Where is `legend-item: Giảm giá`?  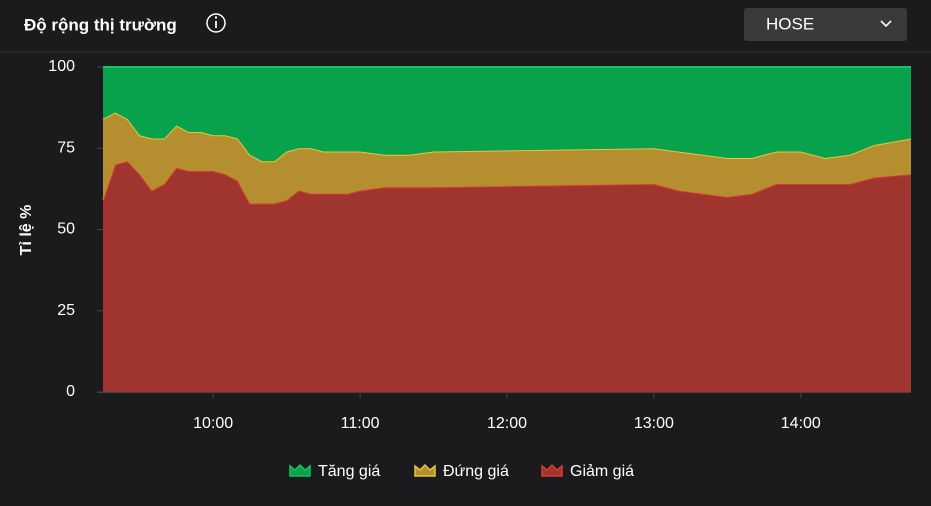
legend-item: Giảm giá is located at coordinates (587, 471).